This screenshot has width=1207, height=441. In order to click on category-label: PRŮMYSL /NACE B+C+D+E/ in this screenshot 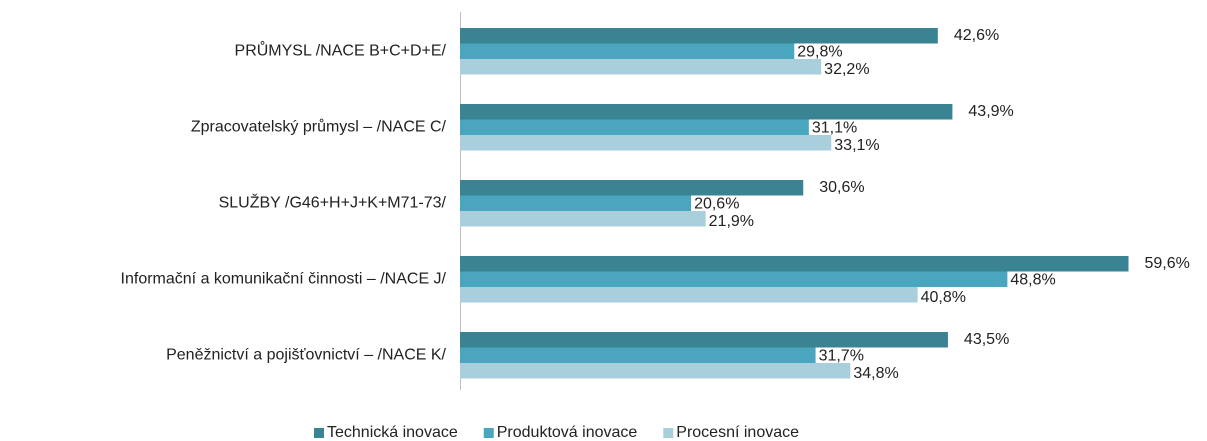, I will do `click(341, 49)`.